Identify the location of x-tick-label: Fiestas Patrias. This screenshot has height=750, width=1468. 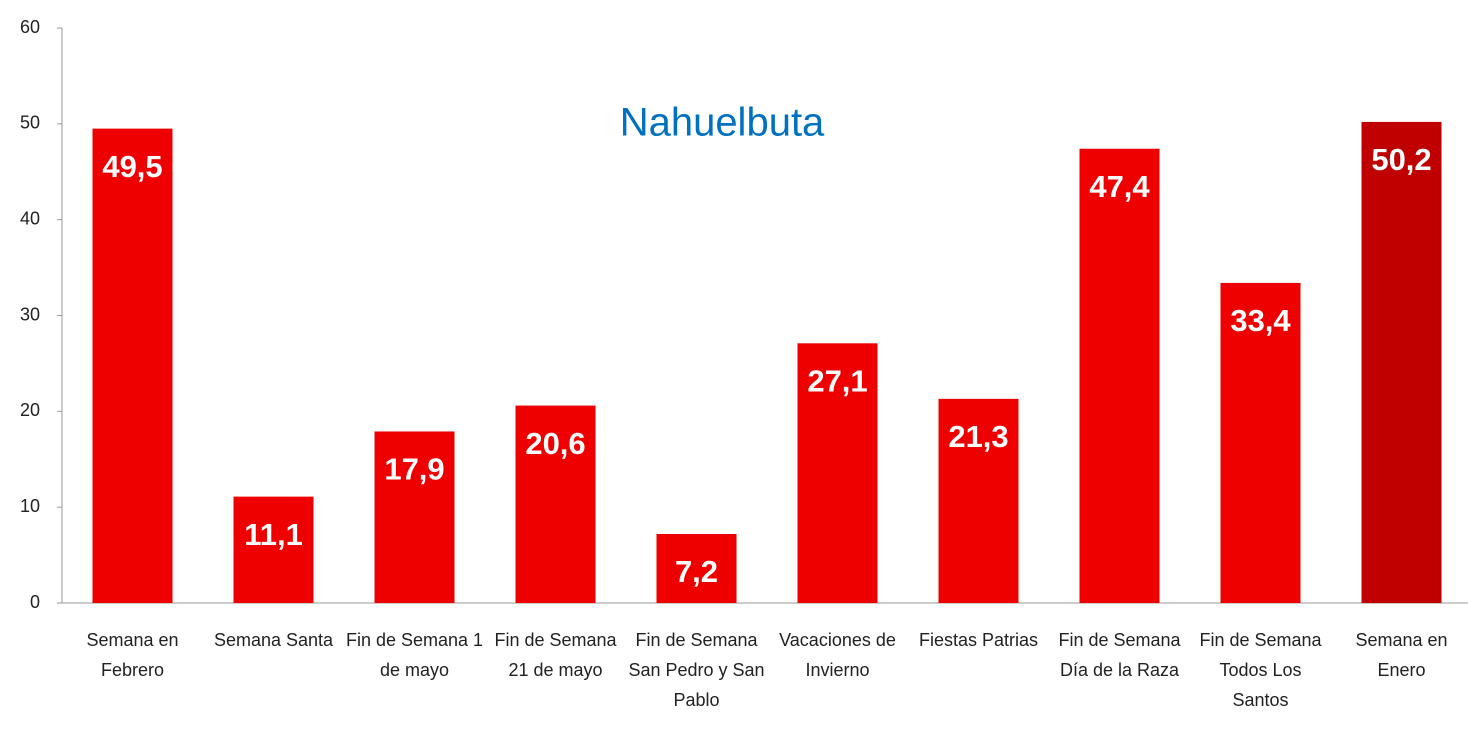
(978, 640).